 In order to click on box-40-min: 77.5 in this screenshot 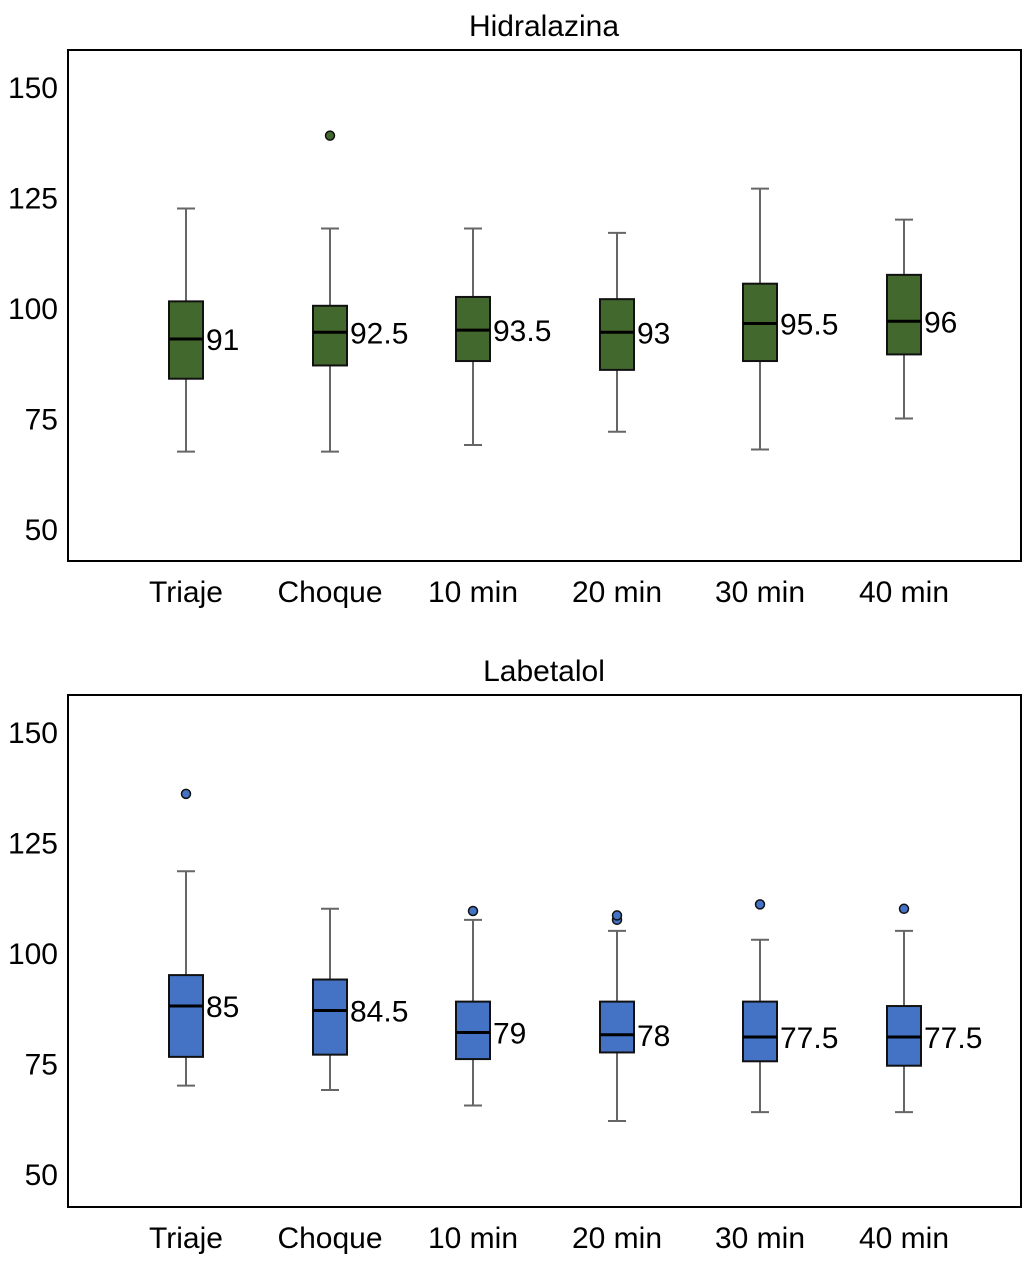, I will do `click(934, 1008)`.